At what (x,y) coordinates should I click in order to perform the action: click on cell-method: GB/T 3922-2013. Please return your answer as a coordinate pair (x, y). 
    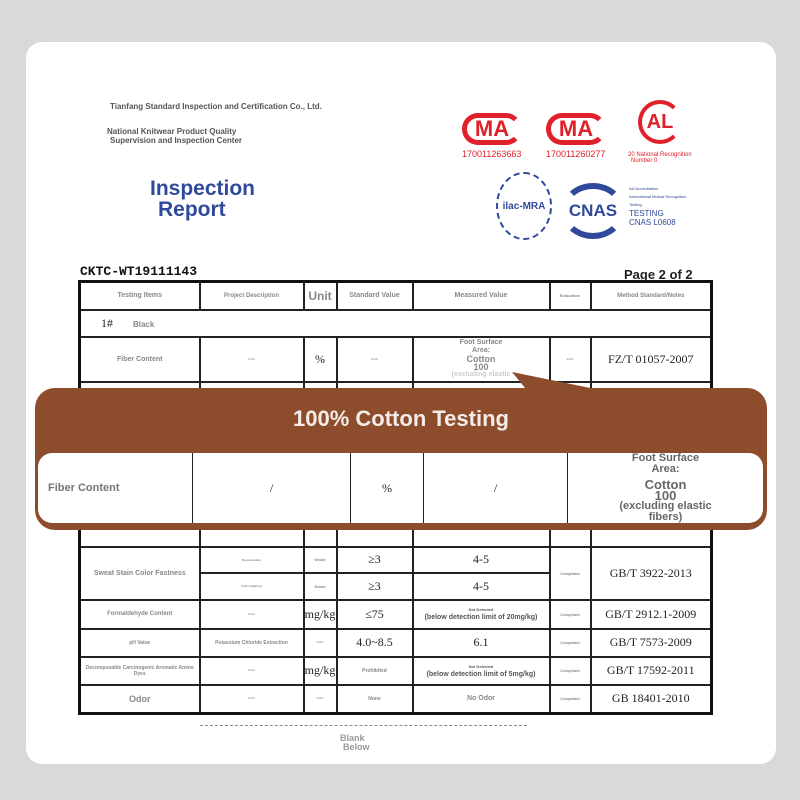
    Looking at the image, I should click on (651, 573).